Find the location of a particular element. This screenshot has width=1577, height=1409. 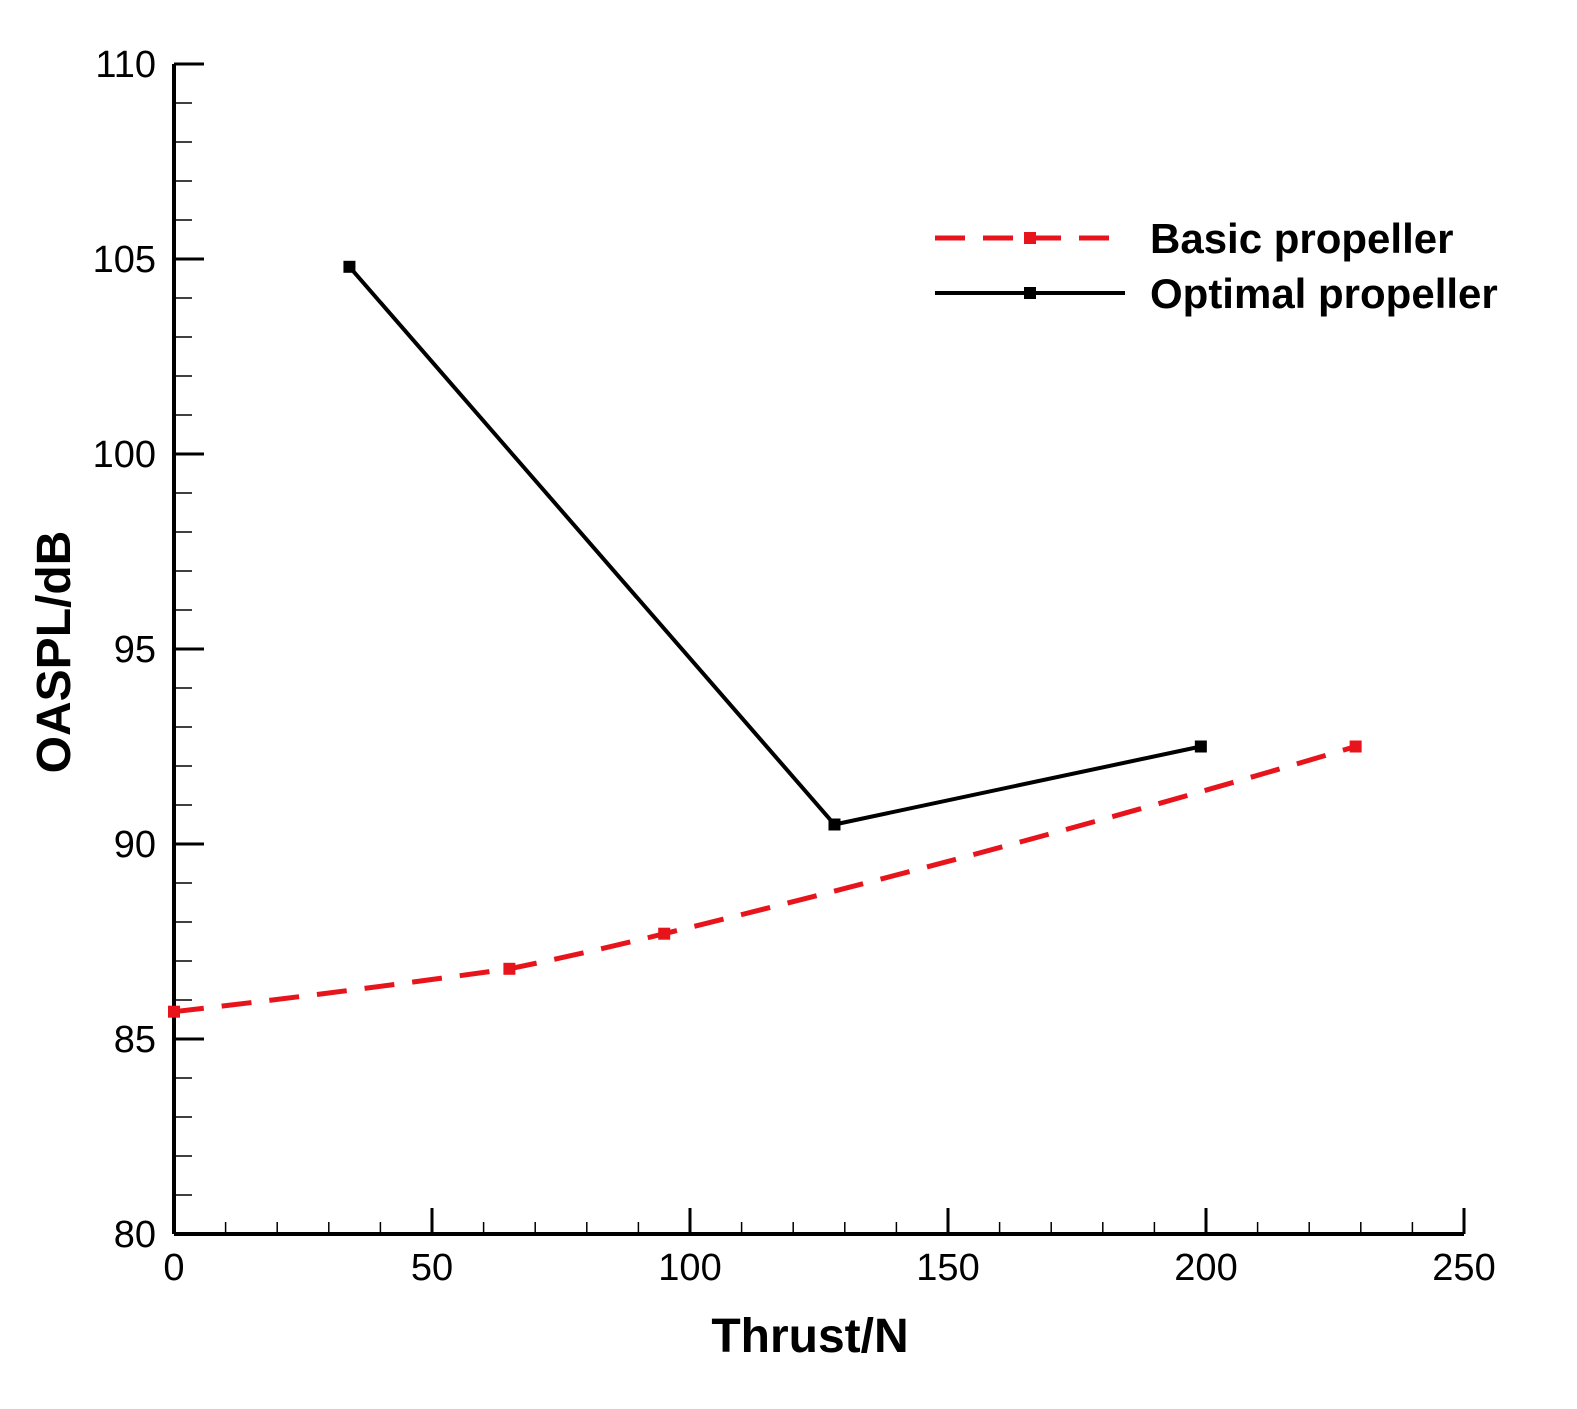

legend-item-basic-propeller: Basic propeller is located at coordinates (1194, 238).